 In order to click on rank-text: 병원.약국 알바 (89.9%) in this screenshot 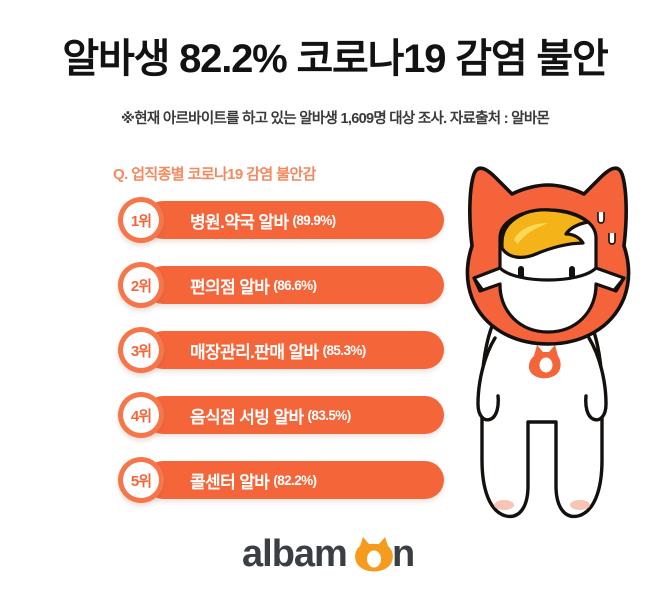, I will do `click(263, 220)`.